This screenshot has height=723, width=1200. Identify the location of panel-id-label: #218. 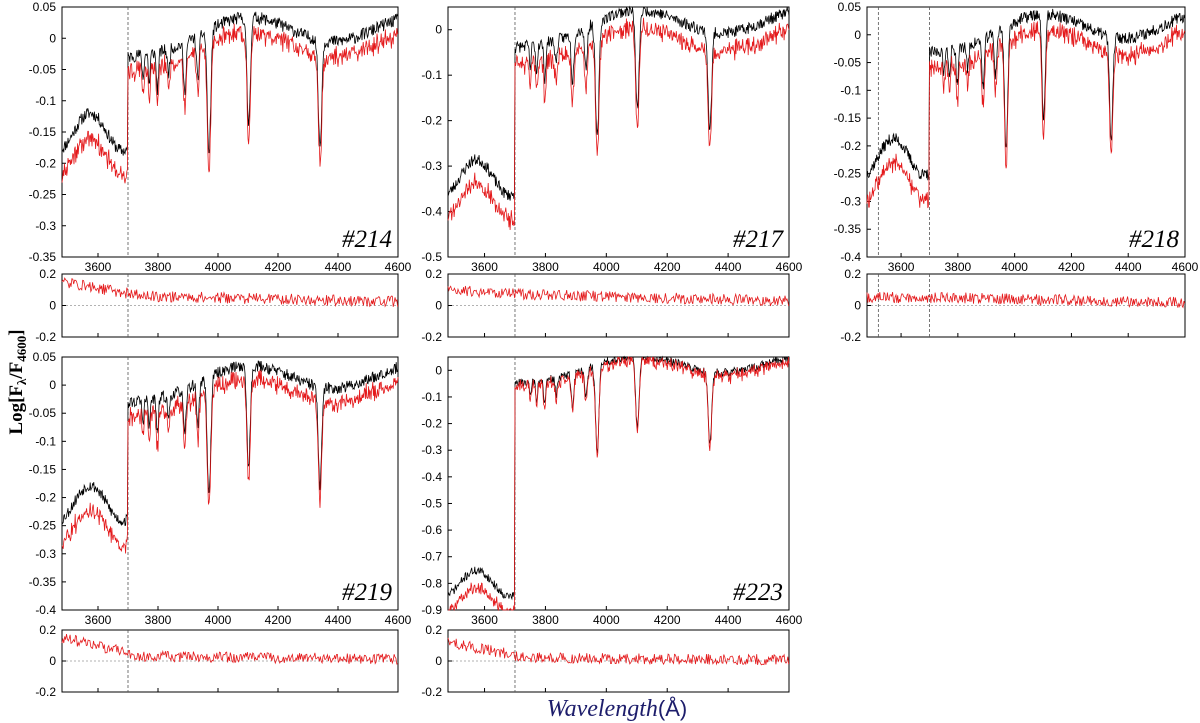
(1154, 239).